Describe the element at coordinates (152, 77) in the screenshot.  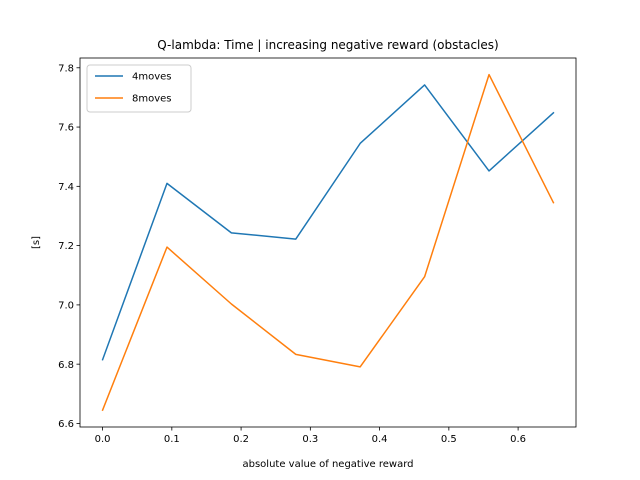
I see `legend-label-4moves: 4moves` at that location.